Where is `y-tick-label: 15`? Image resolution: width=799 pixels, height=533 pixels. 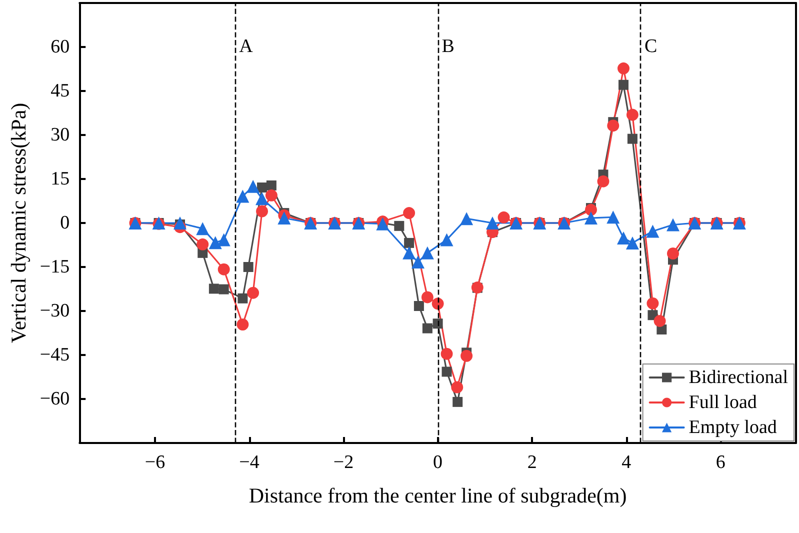 y-tick-label: 15 is located at coordinates (60, 179).